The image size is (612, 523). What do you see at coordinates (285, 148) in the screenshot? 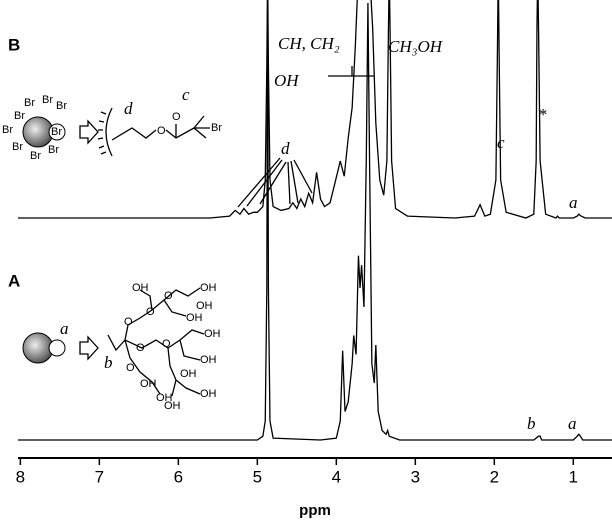
I see `annotation: d` at bounding box center [285, 148].